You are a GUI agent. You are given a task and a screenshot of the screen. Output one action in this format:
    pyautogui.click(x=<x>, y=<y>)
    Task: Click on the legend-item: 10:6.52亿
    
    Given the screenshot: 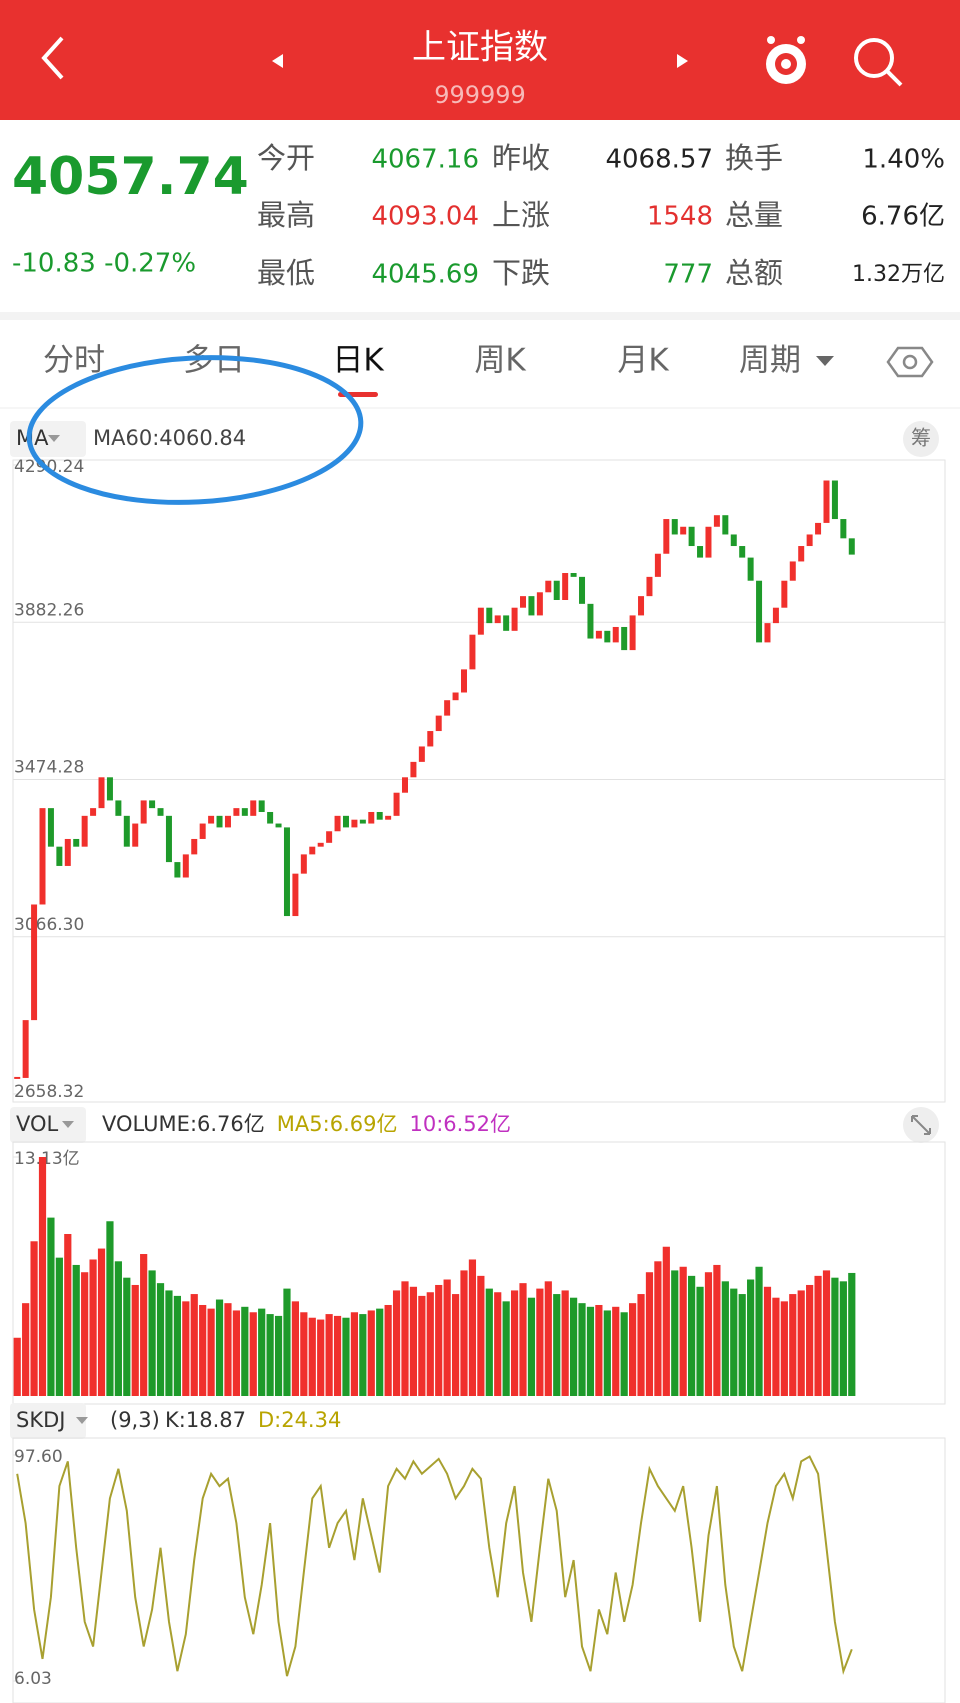 What is the action you would take?
    pyautogui.click(x=460, y=1124)
    